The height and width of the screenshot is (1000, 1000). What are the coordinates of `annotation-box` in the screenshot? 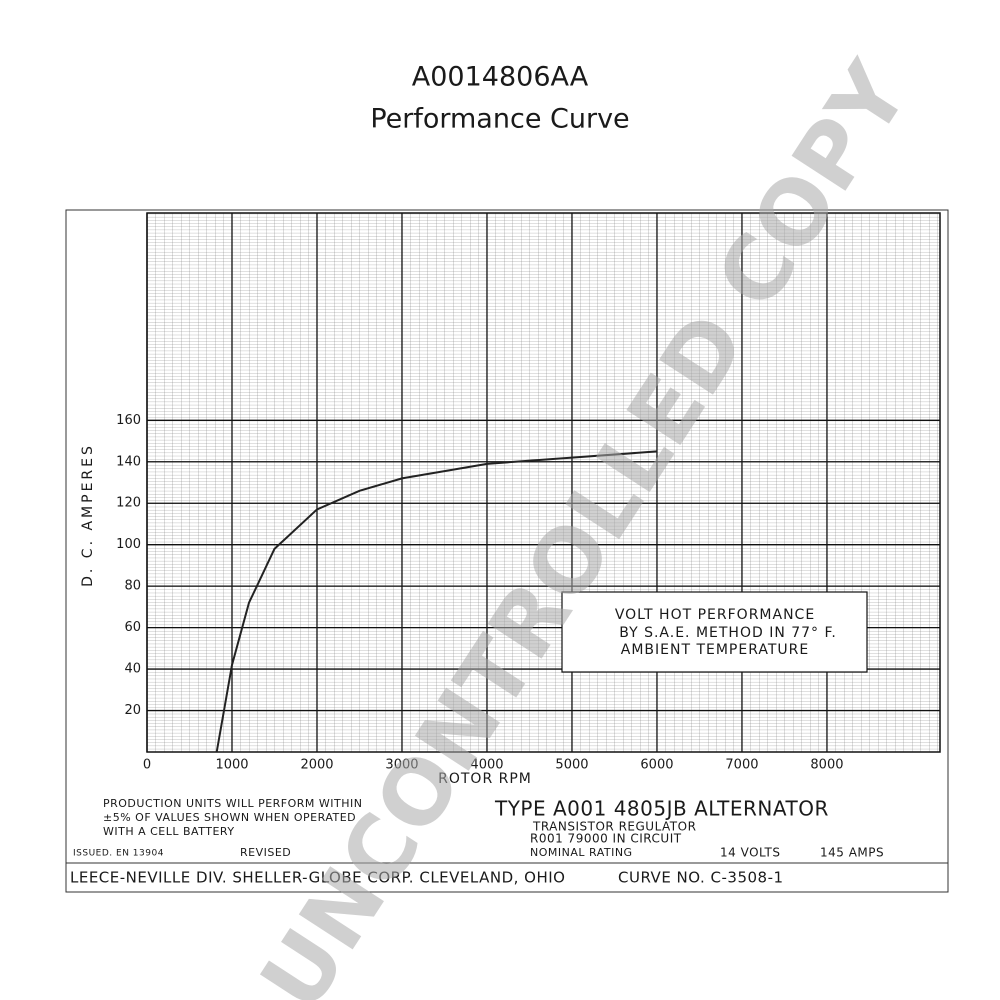 It's located at (714, 632).